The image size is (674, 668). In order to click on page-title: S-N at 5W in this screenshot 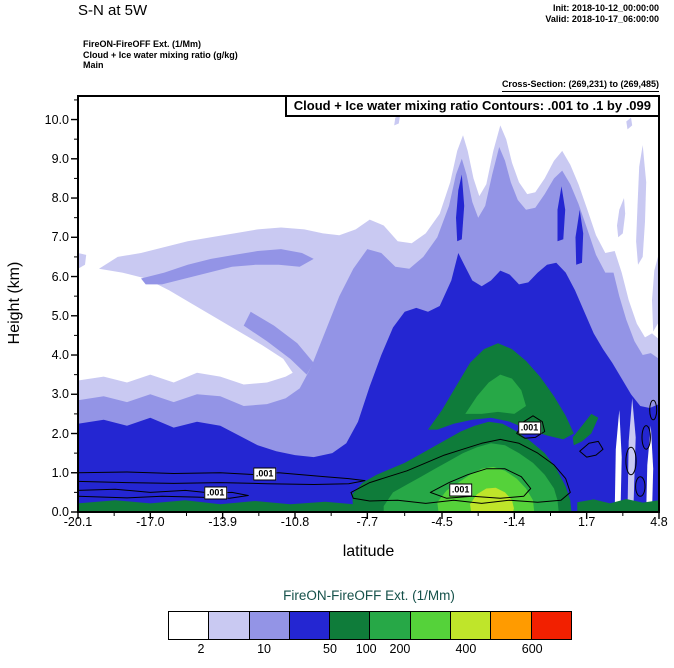, I will do `click(113, 10)`.